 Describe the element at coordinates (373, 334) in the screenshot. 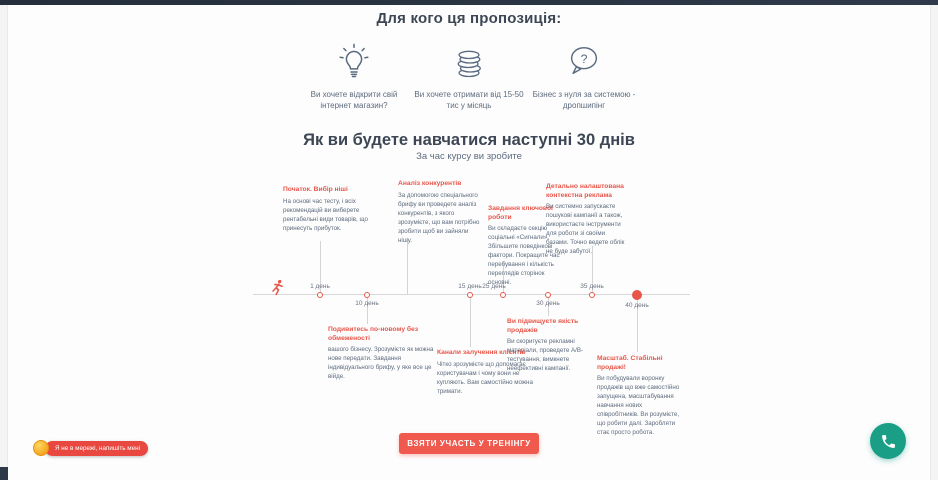

I see `step-title: Подивитесь по-новому без обмеженості` at that location.